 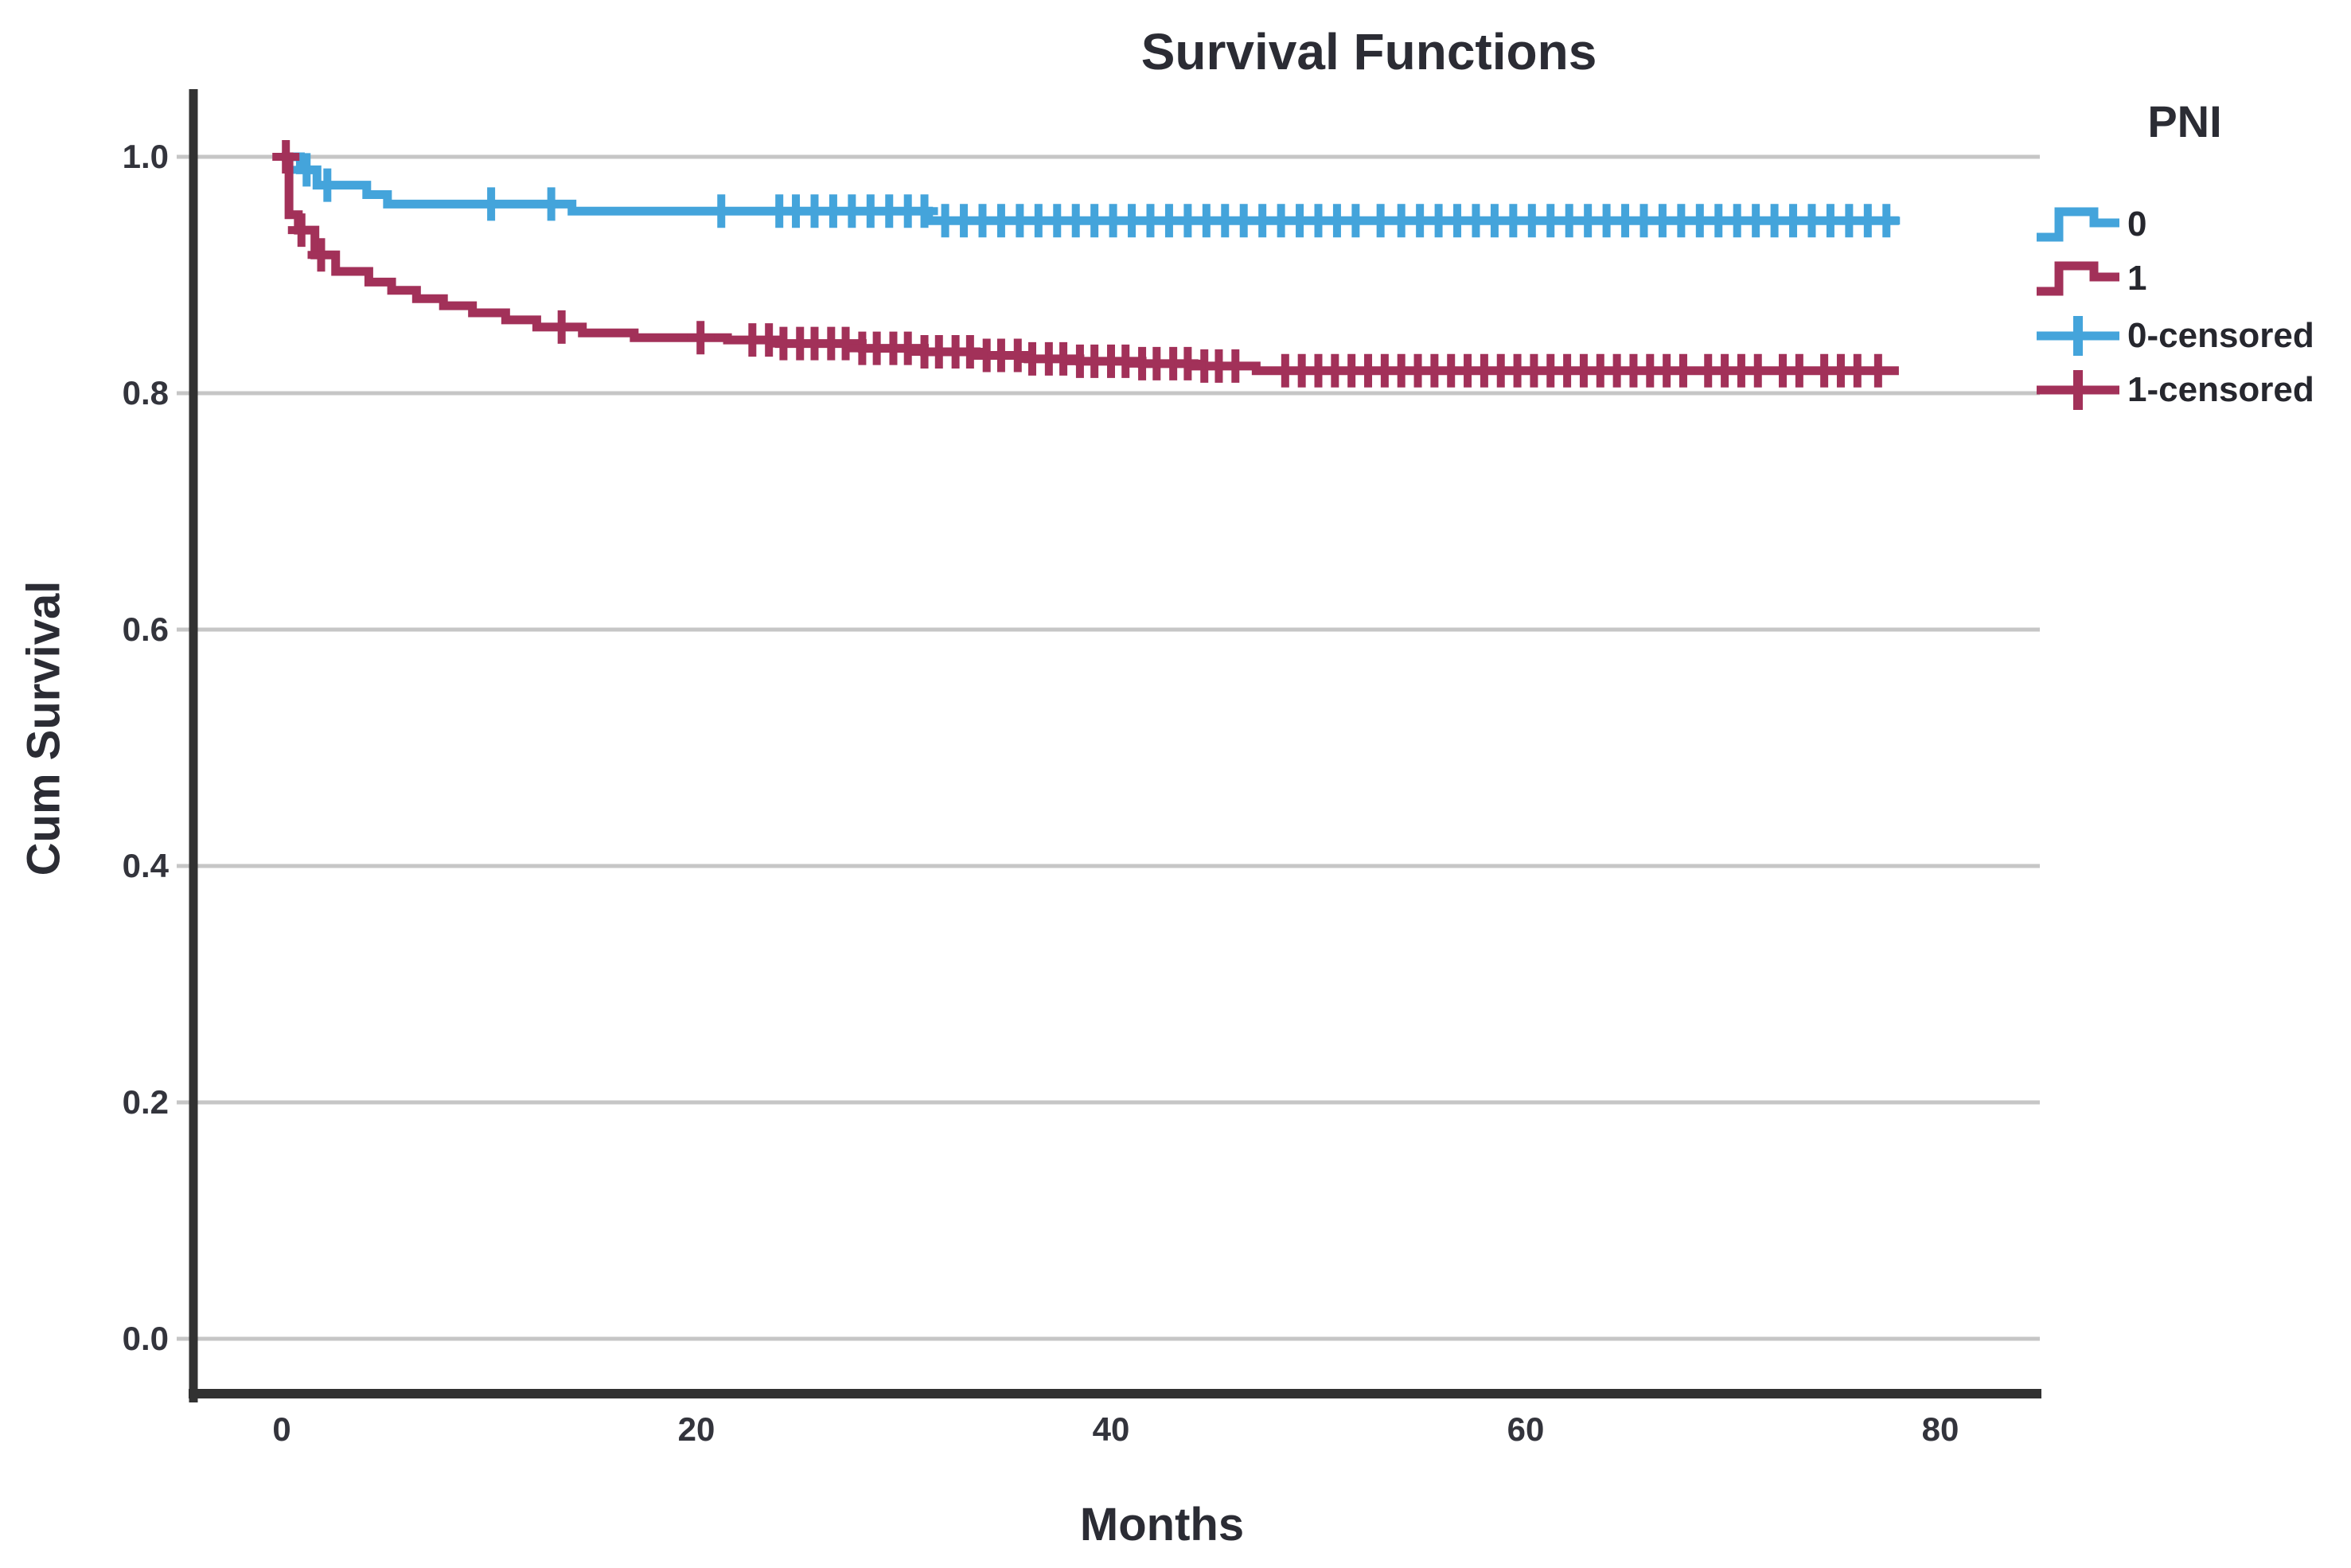 I want to click on y-axis-title: Cum Survival, so click(x=44, y=728).